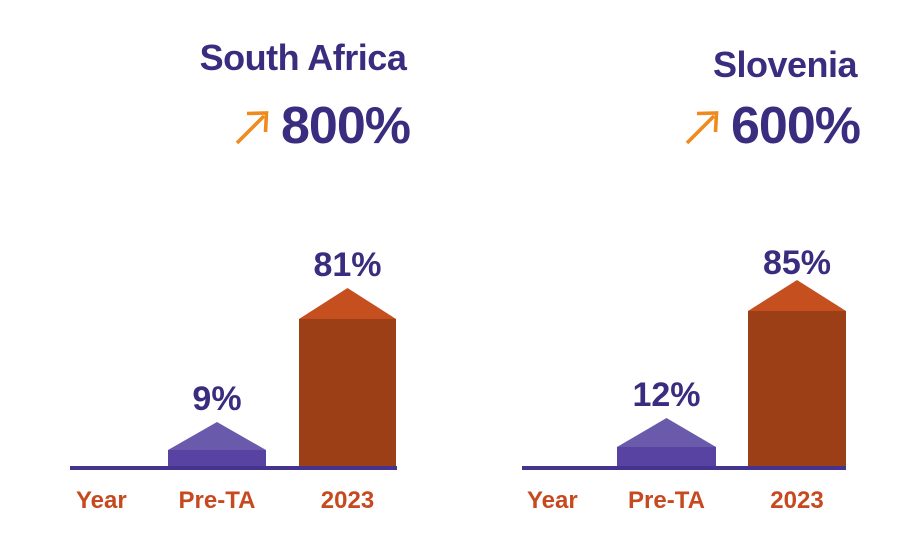  Describe the element at coordinates (666, 395) in the screenshot. I see `value-label-preta: 12%` at that location.